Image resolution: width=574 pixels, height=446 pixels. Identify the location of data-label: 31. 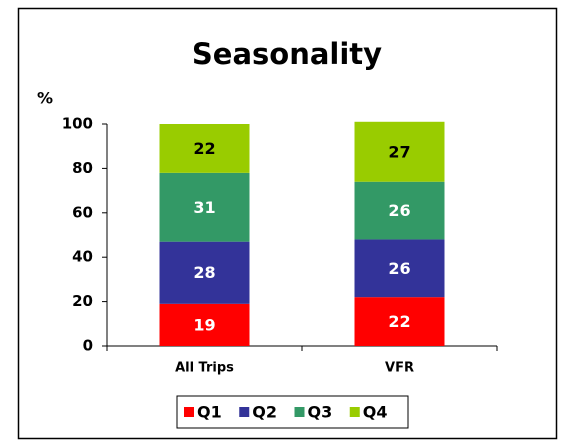
(204, 207).